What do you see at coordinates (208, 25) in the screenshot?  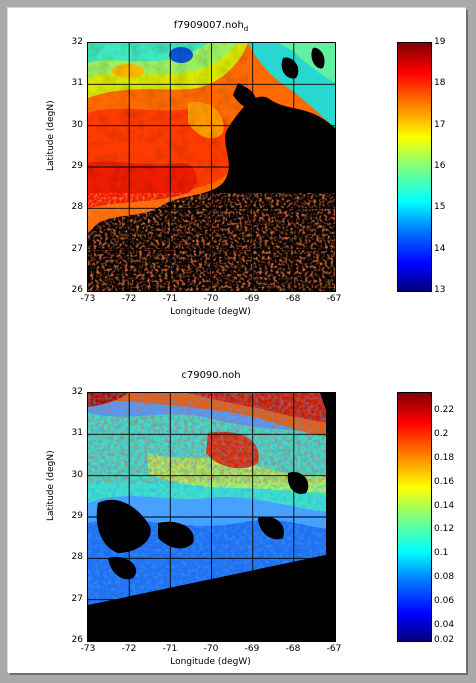 I see `panel-title-text: f7909007.noh` at bounding box center [208, 25].